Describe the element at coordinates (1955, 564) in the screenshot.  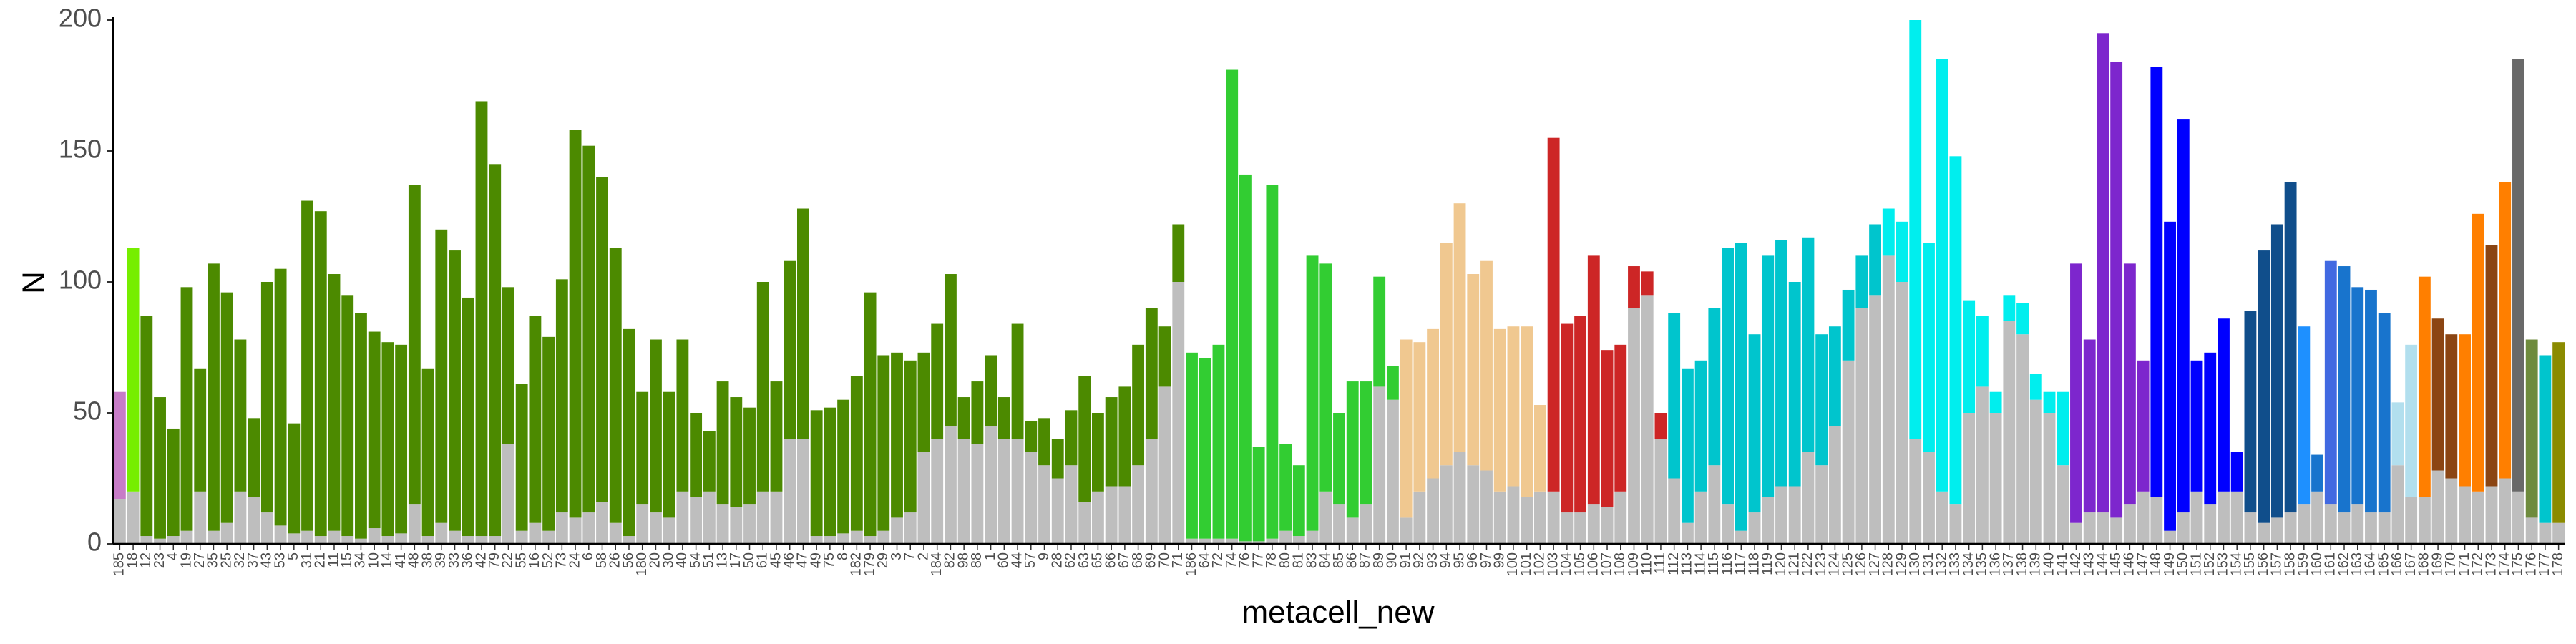
I see `x-tick-label: 133` at that location.